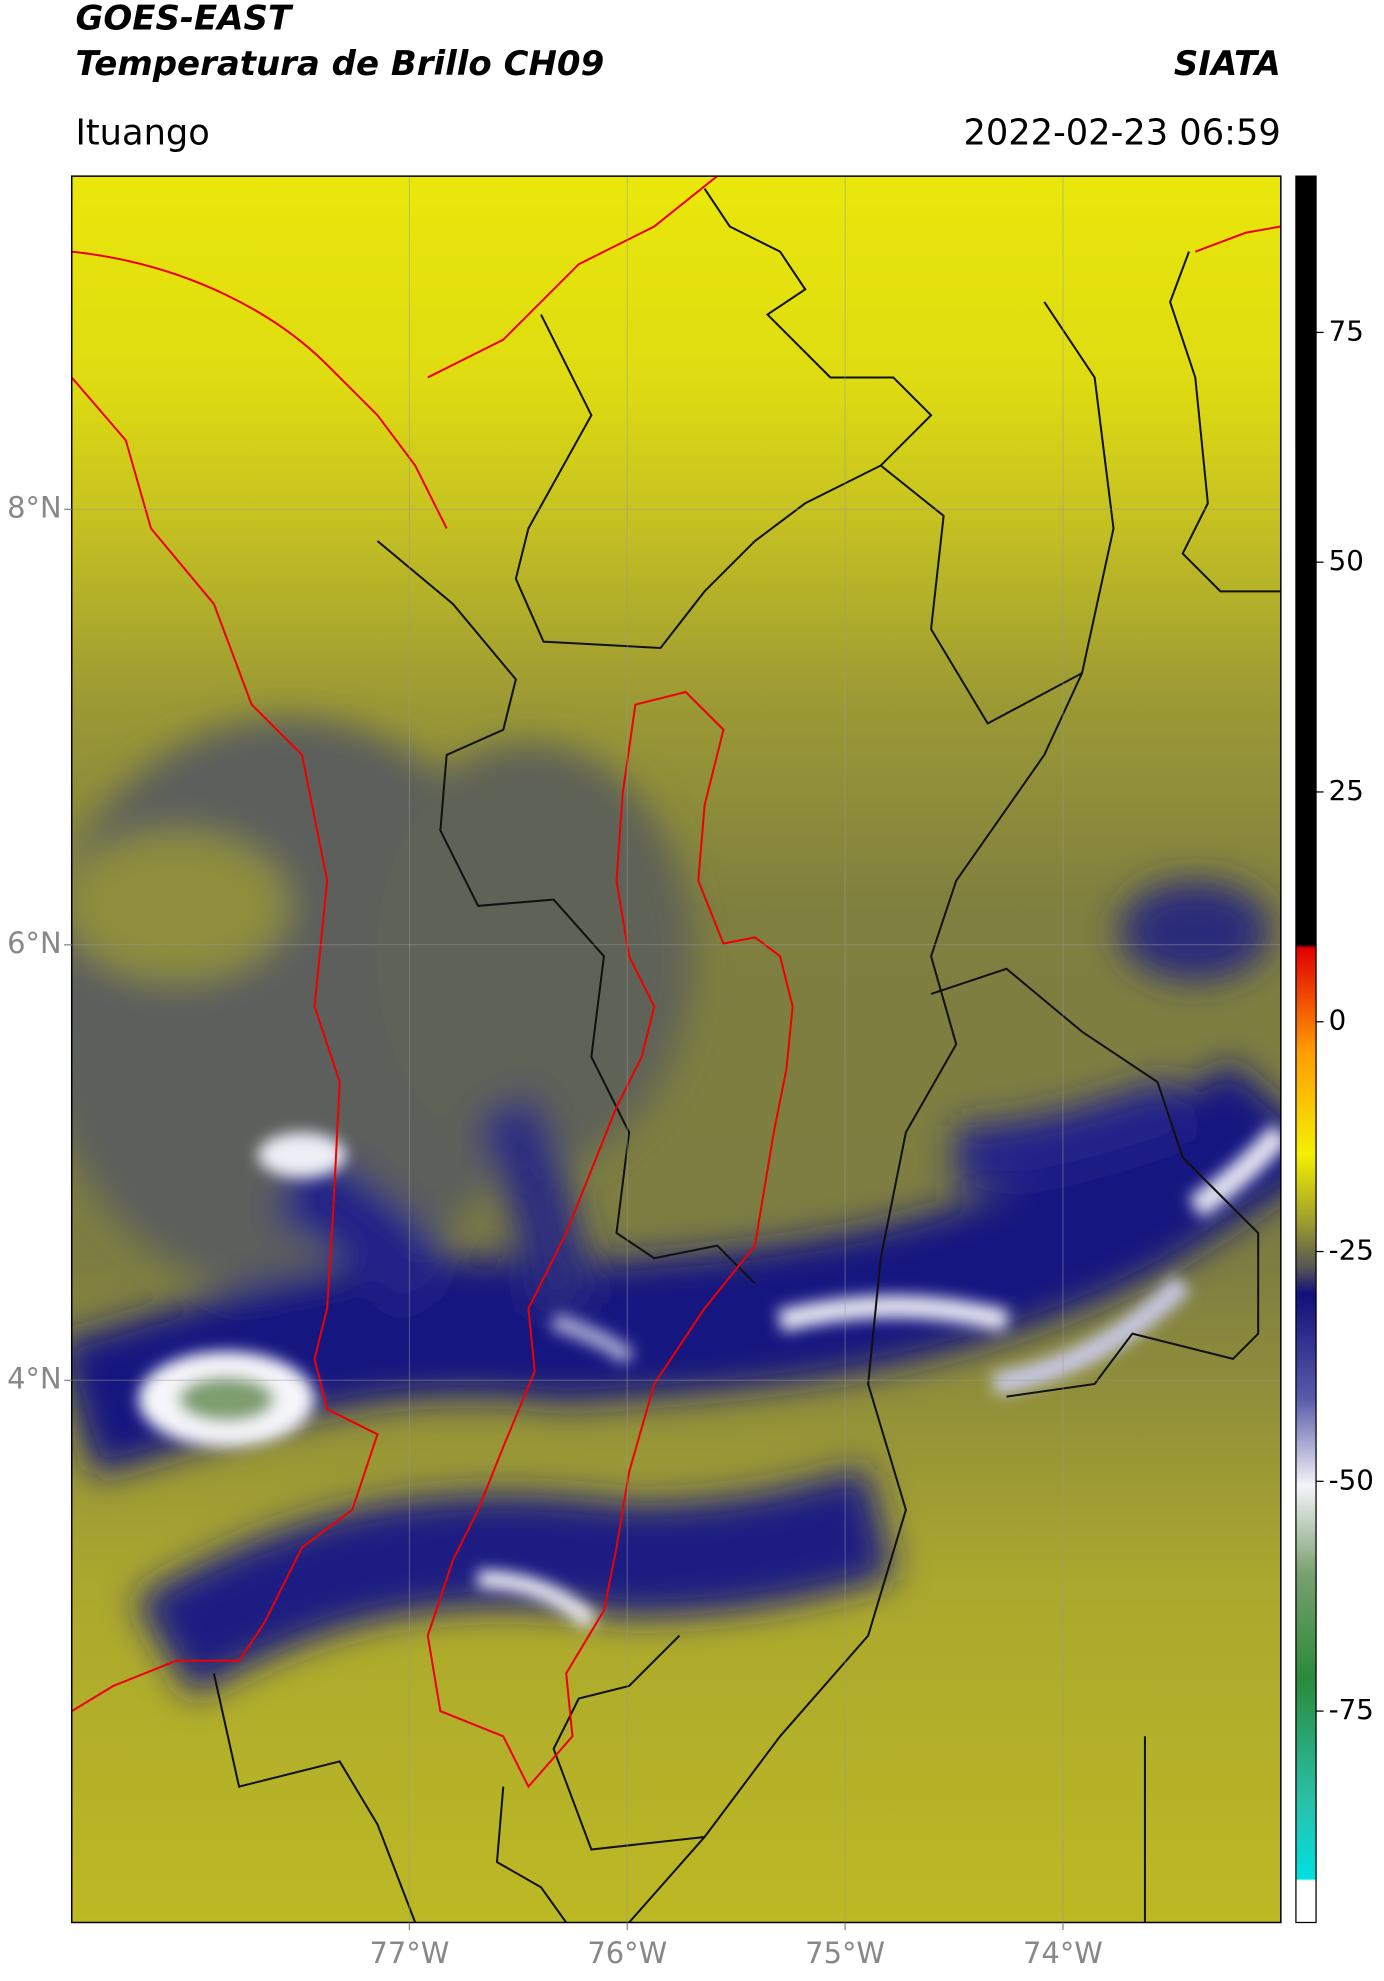 The image size is (1384, 1981). What do you see at coordinates (1351, 1709) in the screenshot?
I see `colorbar-tick-label: -75` at bounding box center [1351, 1709].